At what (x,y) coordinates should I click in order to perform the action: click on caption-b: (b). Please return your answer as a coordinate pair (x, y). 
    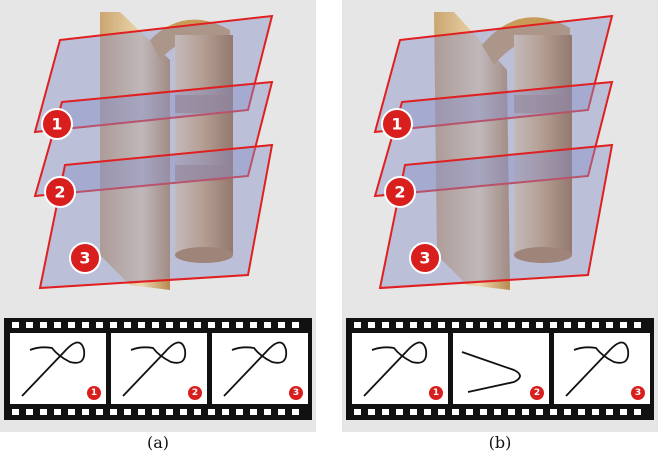
    Looking at the image, I should click on (500, 442).